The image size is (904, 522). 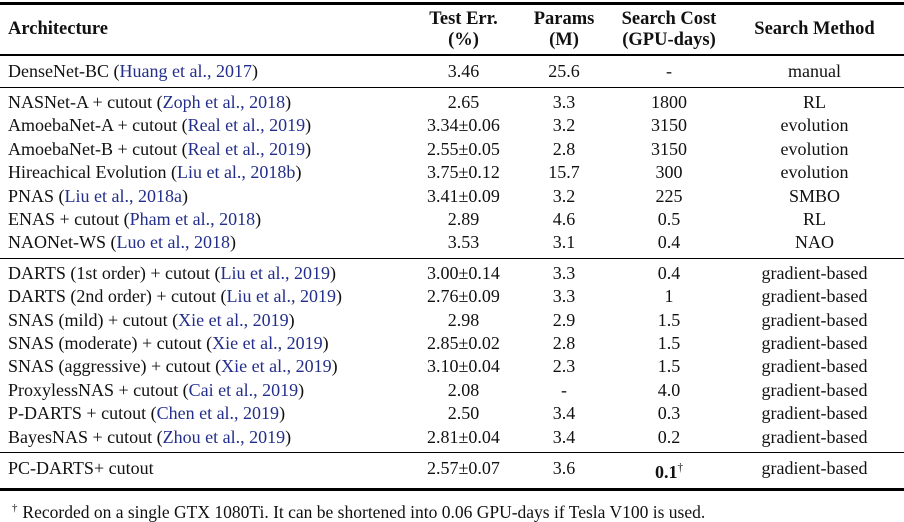 I want to click on architecture-cell: NAONet-WS (Luo et al., 2018), so click(x=206, y=242).